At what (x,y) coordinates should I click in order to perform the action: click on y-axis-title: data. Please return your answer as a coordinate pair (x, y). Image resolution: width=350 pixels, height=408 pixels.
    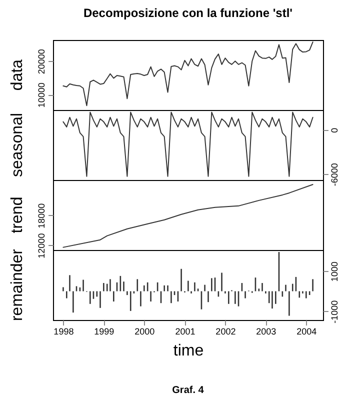
    Looking at the image, I should click on (17, 75).